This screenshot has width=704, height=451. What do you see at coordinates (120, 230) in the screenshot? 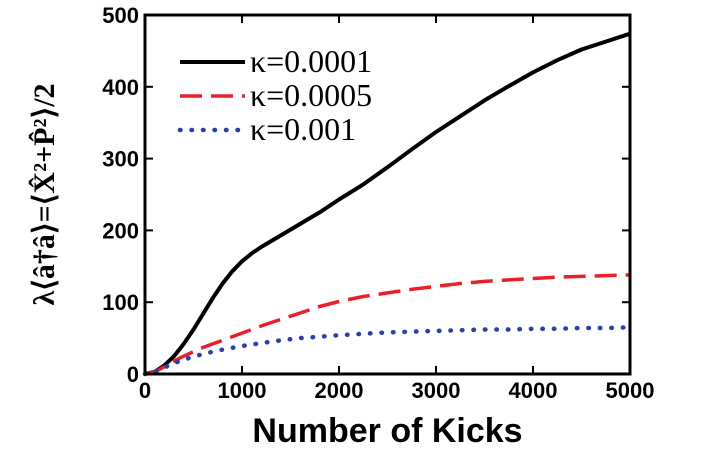
I see `y-tick-label: 200` at bounding box center [120, 230].